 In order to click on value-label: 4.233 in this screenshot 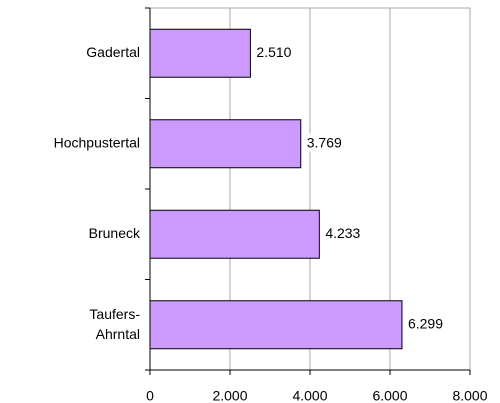, I will do `click(342, 233)`.